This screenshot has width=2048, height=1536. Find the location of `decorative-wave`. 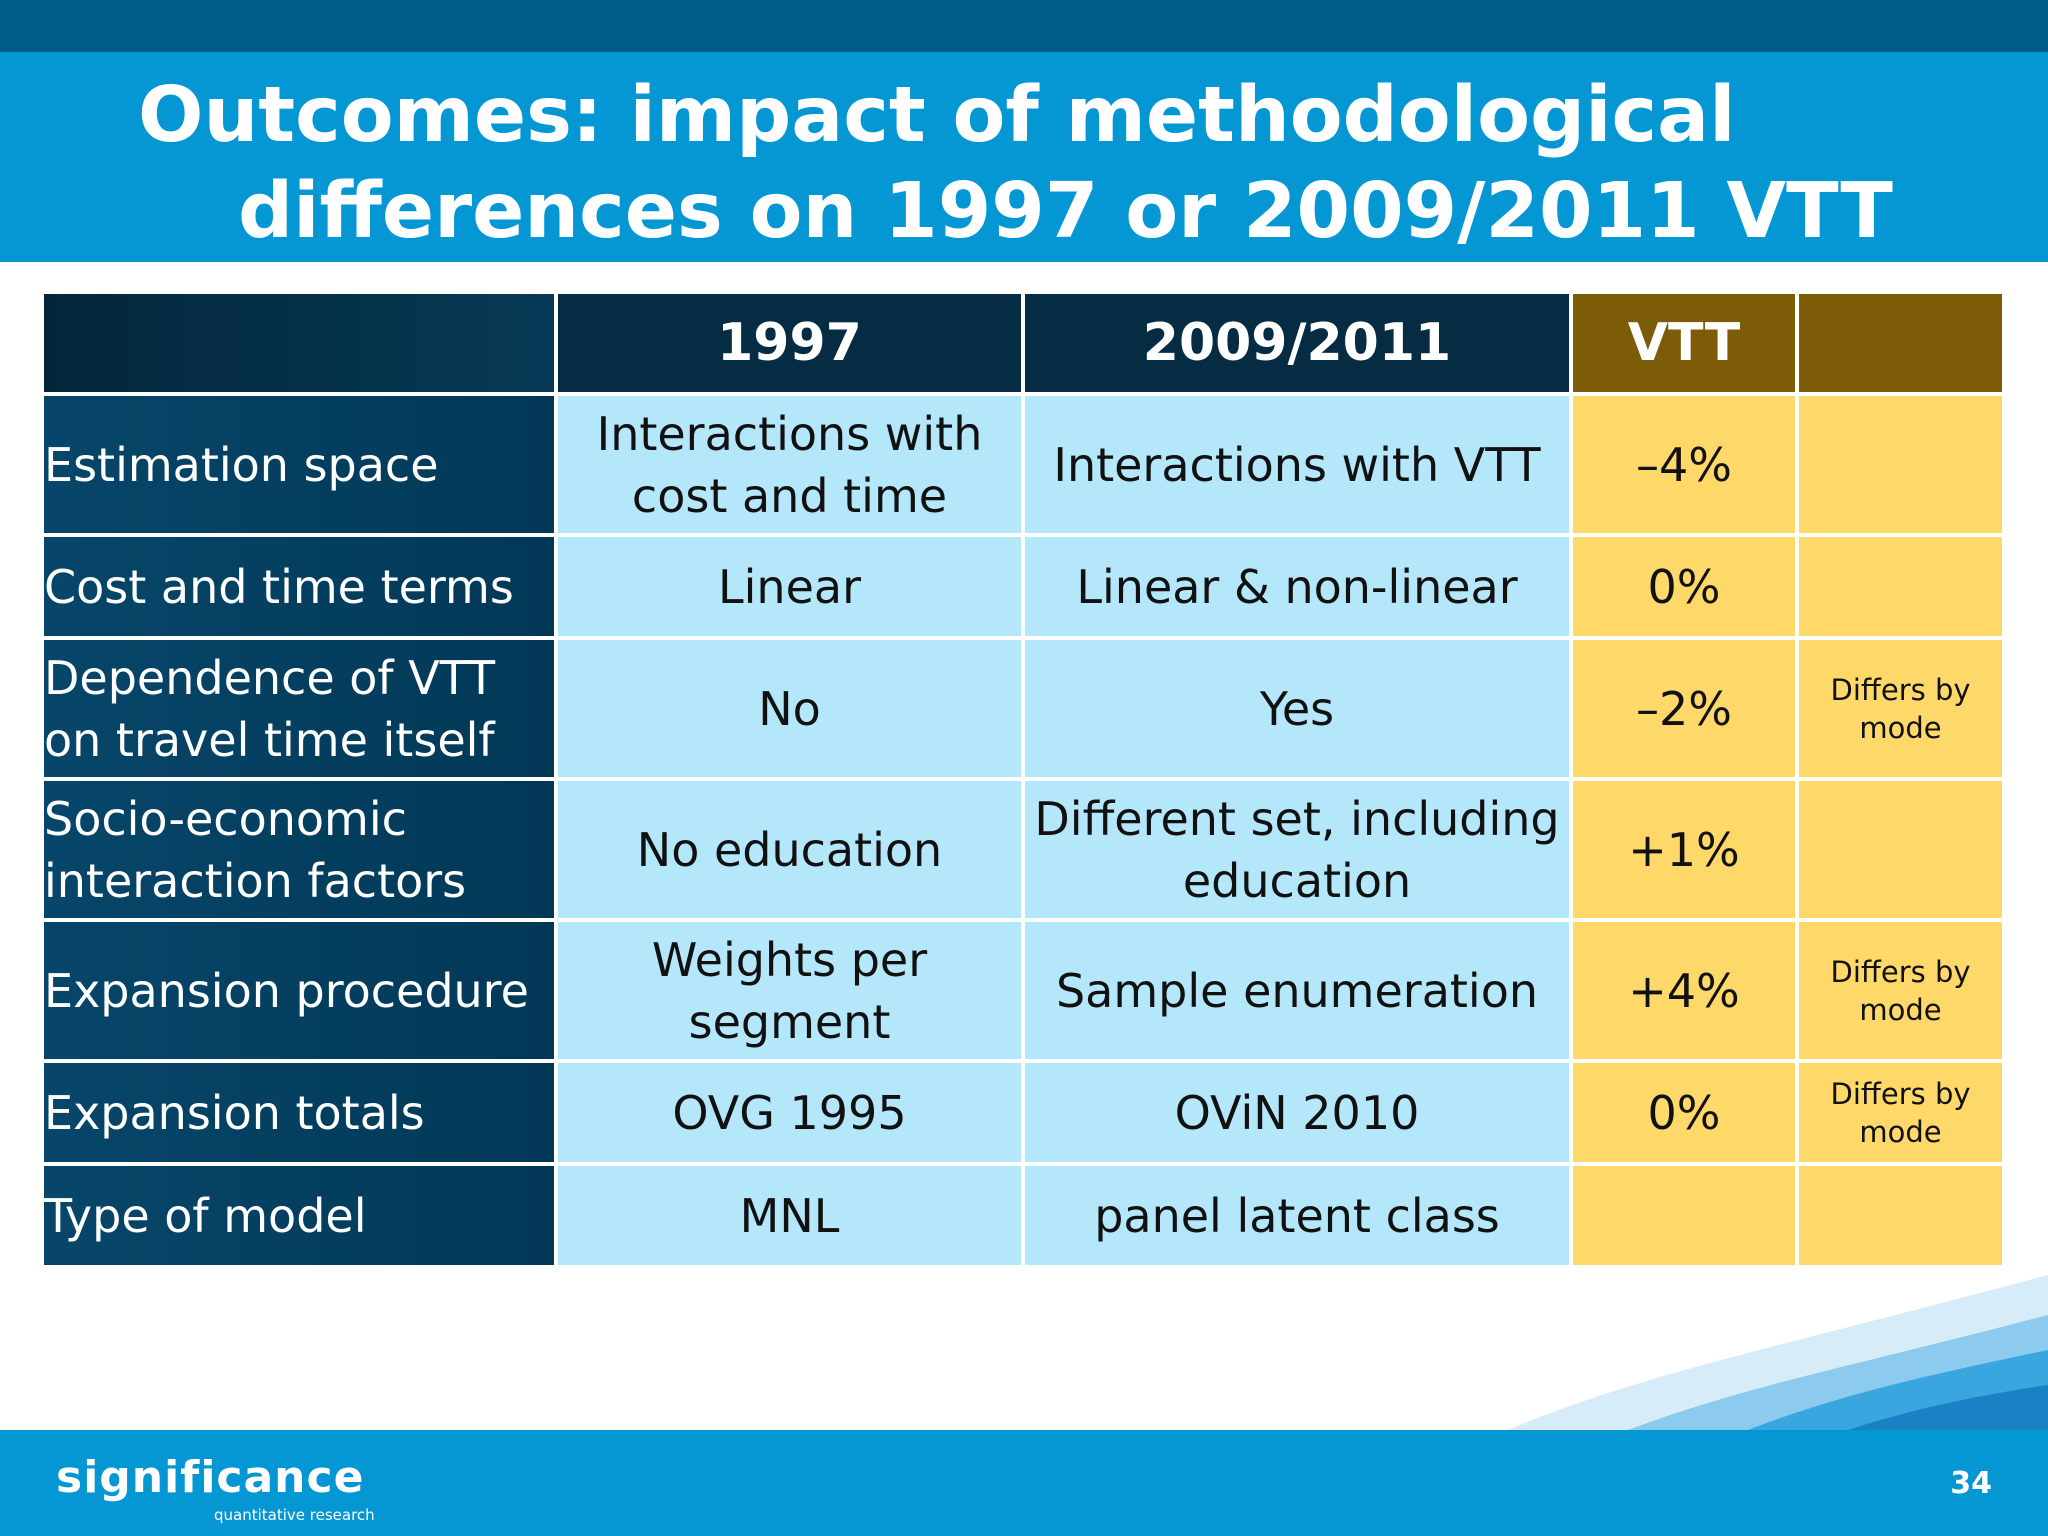

decorative-wave is located at coordinates (1628, 1342).